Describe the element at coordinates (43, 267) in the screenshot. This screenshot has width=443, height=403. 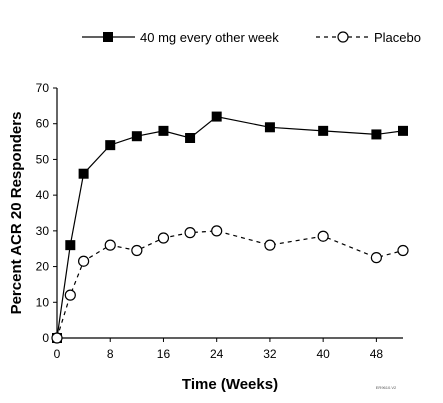
I see `y-tick-label: 20` at that location.